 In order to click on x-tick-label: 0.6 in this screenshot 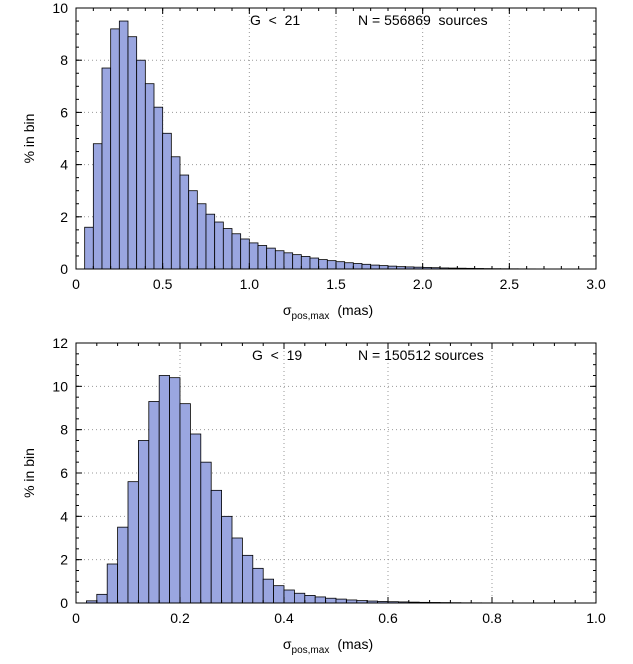, I will do `click(388, 618)`.